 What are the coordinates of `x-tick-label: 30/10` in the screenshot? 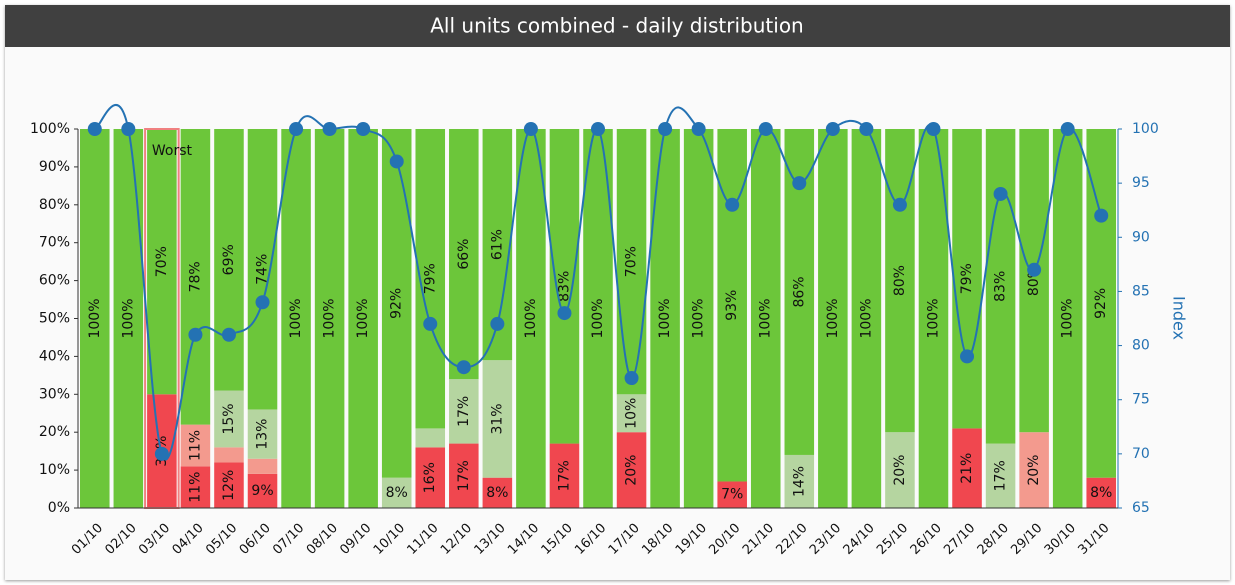 It's located at (1060, 539).